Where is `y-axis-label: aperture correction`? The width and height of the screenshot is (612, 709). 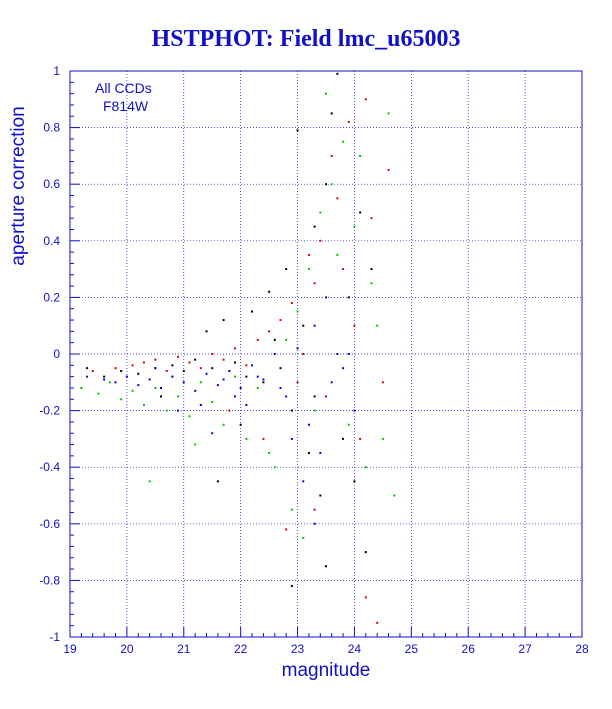 y-axis-label: aperture correction is located at coordinates (18, 185).